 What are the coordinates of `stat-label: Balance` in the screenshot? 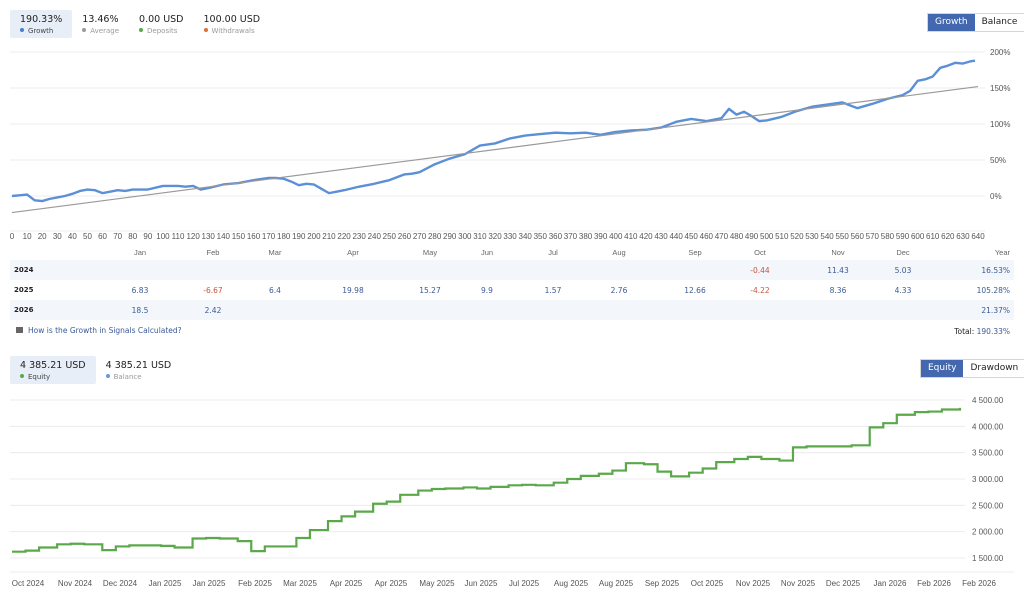 It's located at (138, 377).